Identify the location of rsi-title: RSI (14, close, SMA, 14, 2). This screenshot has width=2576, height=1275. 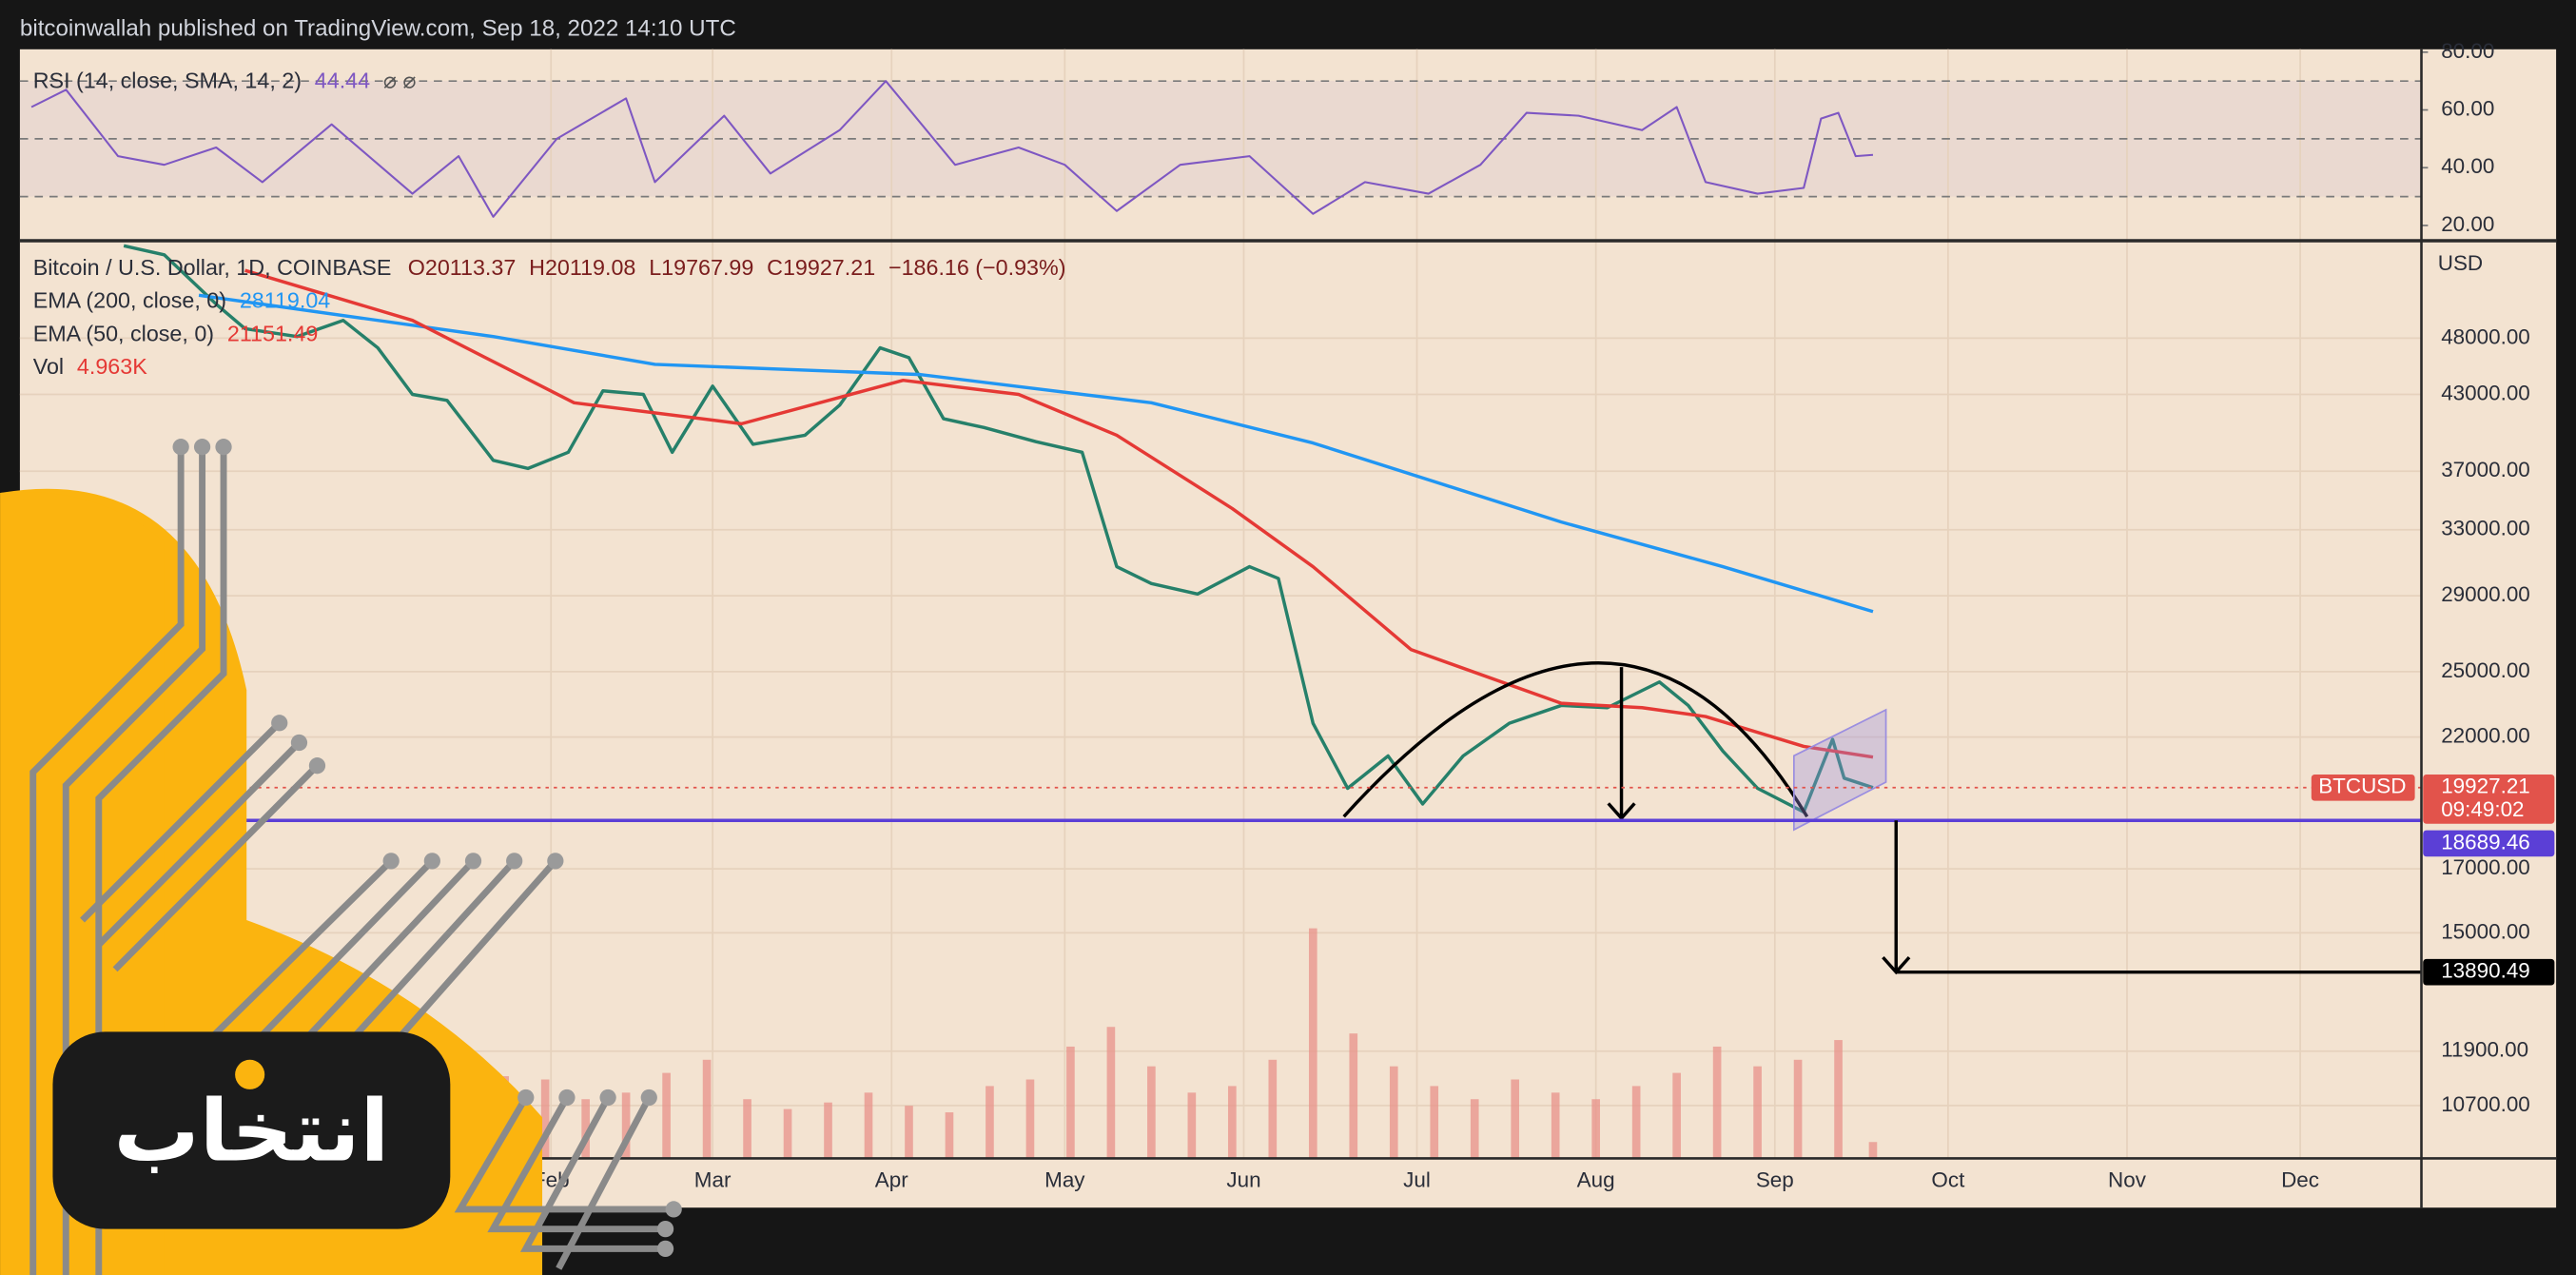
(168, 80).